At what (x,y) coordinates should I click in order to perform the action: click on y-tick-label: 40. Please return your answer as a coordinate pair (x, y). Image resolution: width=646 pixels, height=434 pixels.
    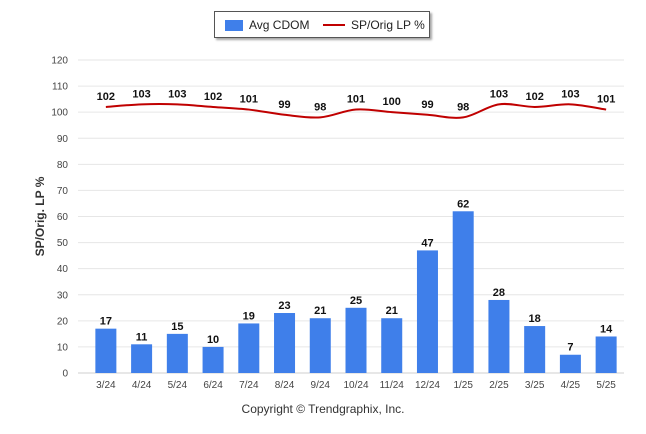
    Looking at the image, I should click on (63, 269).